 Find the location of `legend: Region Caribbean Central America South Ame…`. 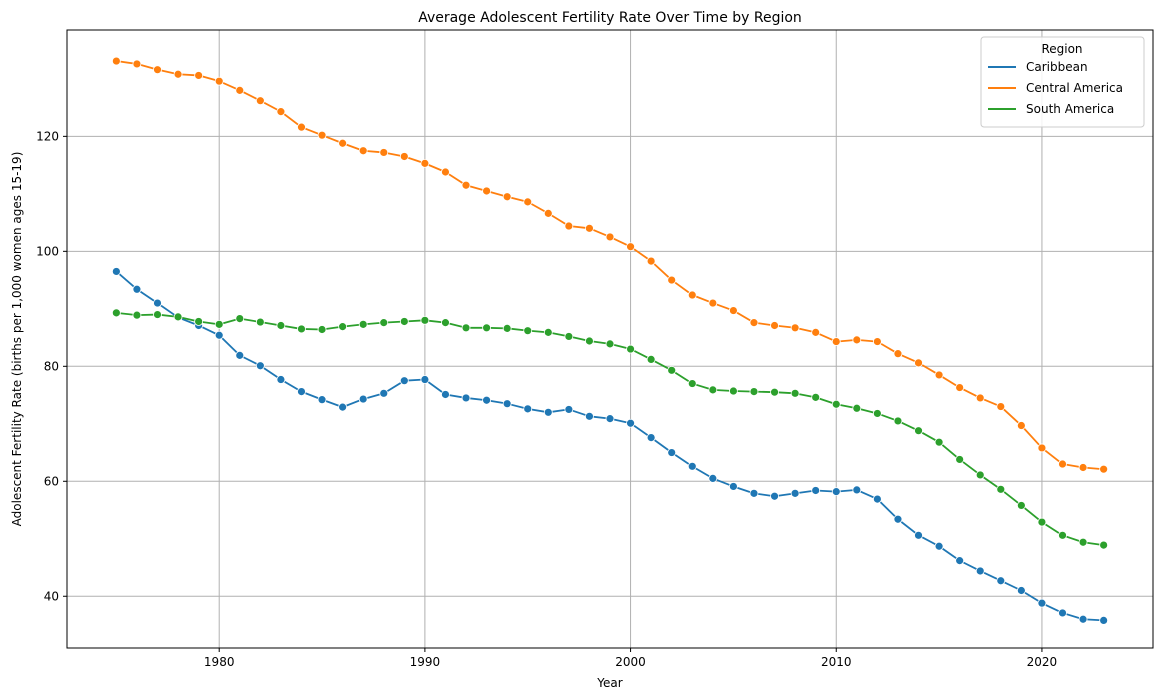

legend: Region Caribbean Central America South Ame… is located at coordinates (1062, 82).